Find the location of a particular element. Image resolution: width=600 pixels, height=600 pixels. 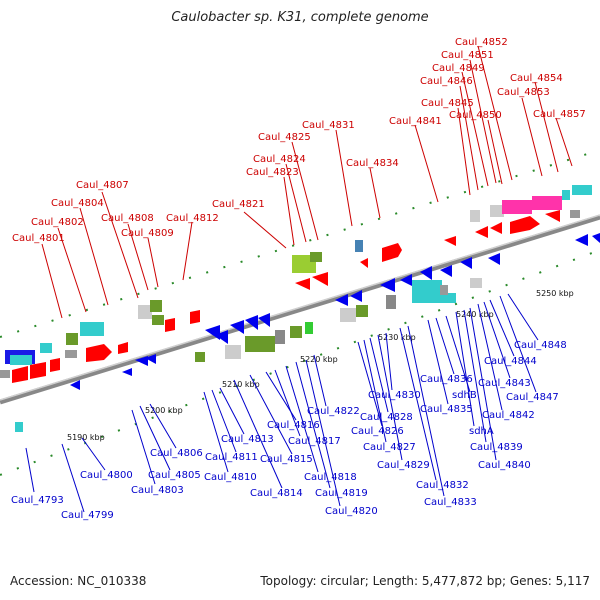

tick-label: 5220 kbp is located at coordinates (319, 359).